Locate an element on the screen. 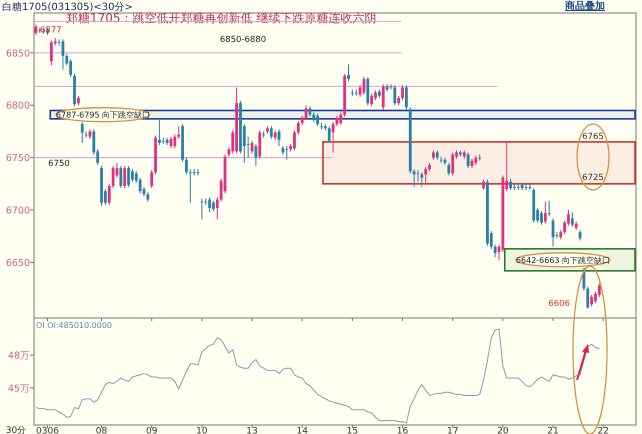  y-tick-label: 6850 is located at coordinates (18, 54).